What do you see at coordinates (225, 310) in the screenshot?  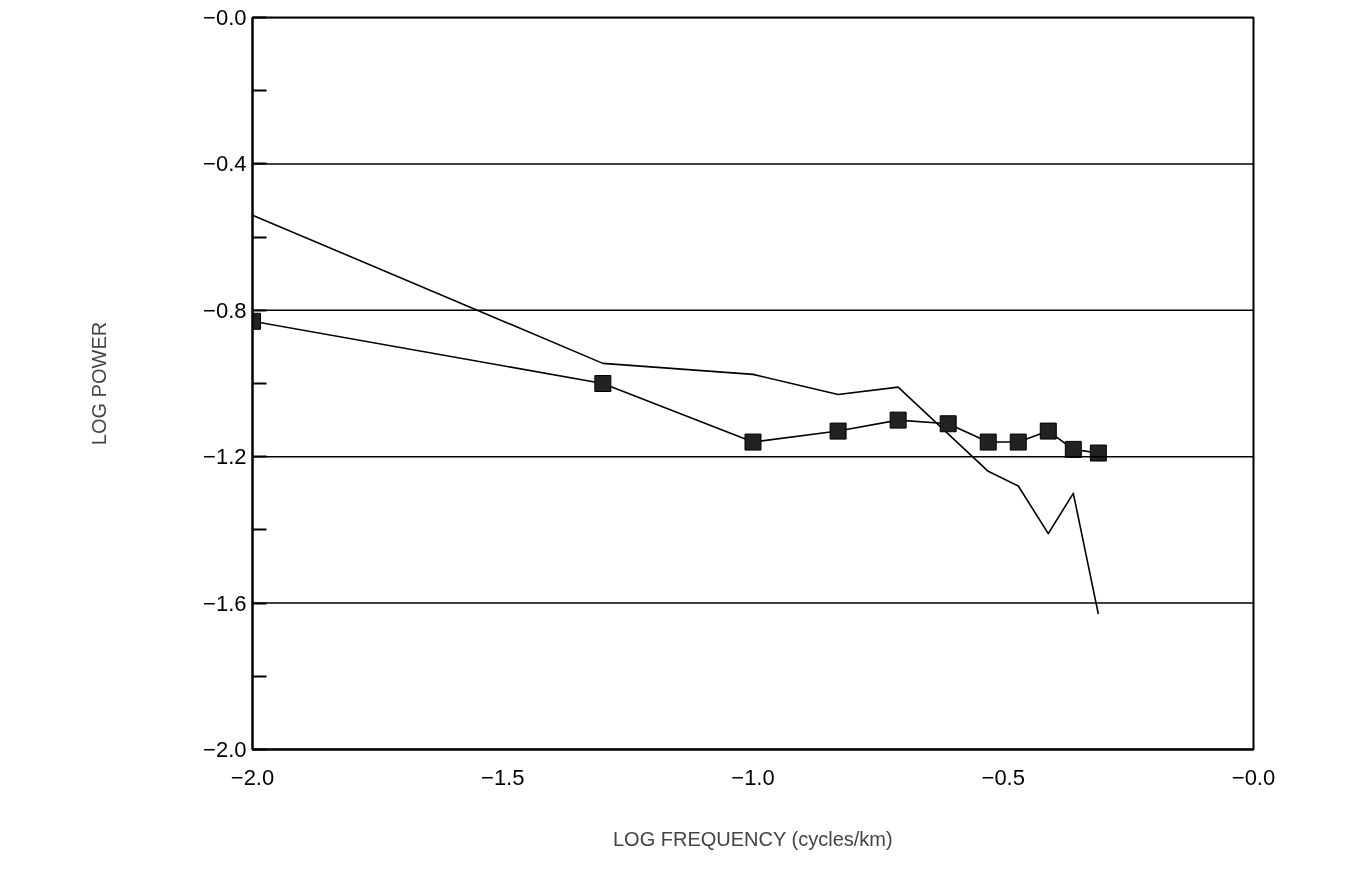 I see `y-tick-label: −0.8` at bounding box center [225, 310].